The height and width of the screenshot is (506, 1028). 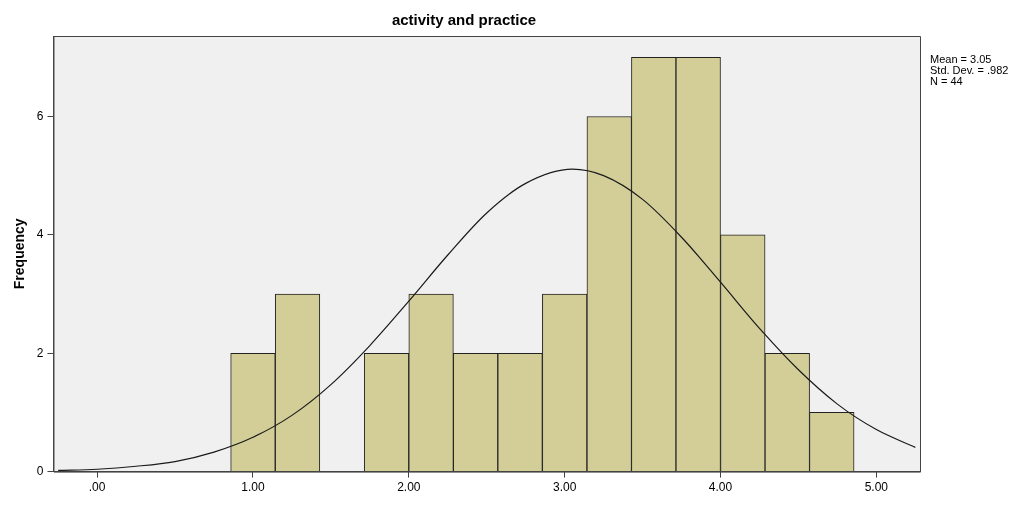 I want to click on x-tick-label: .00, so click(x=97, y=487).